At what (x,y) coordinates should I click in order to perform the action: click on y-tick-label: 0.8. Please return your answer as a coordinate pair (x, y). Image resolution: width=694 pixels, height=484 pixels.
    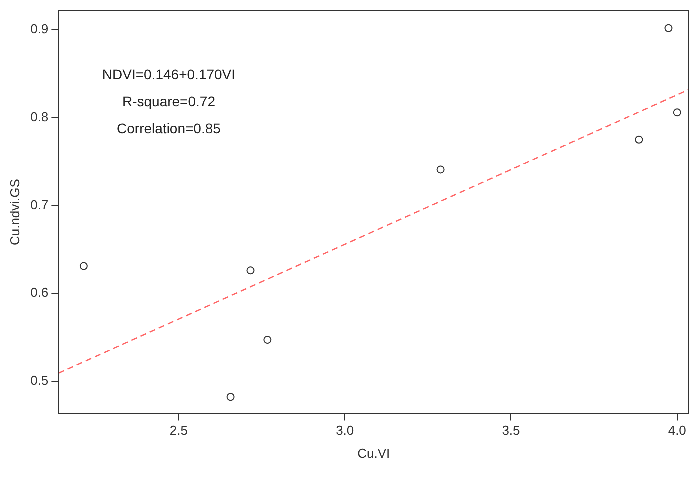
    Looking at the image, I should click on (39, 116).